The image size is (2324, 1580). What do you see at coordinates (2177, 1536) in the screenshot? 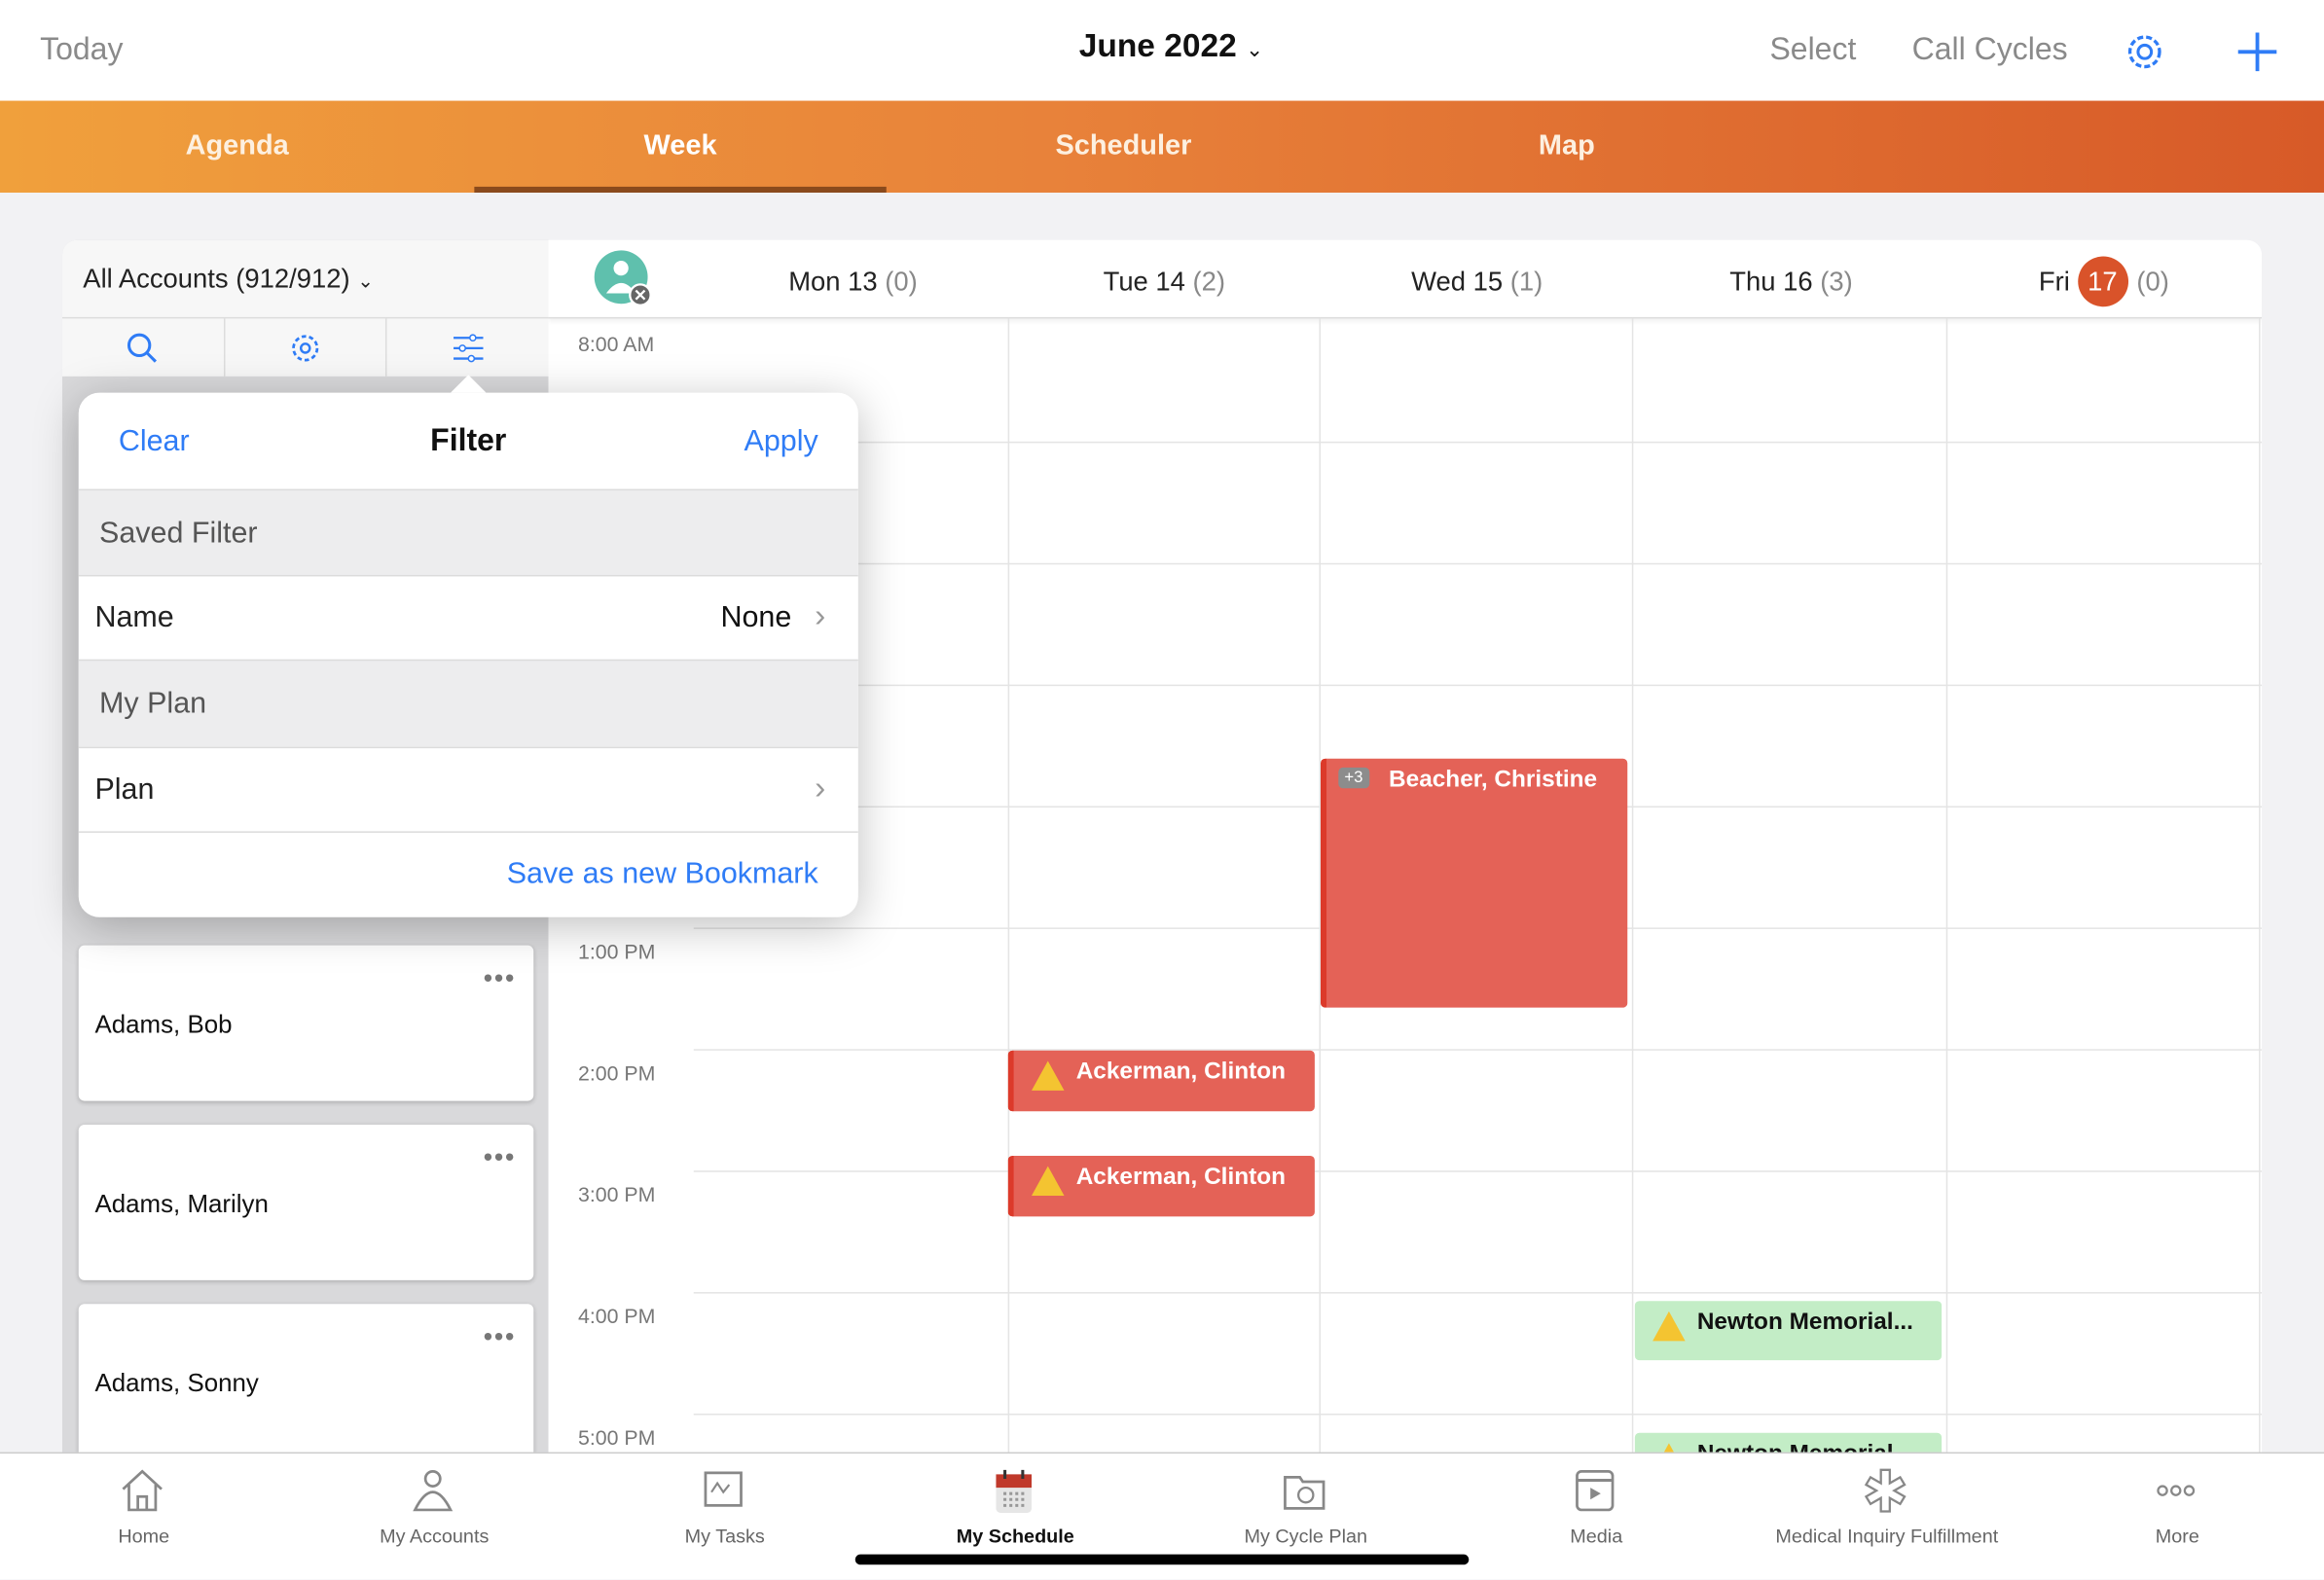
I see `nav-label: More` at bounding box center [2177, 1536].